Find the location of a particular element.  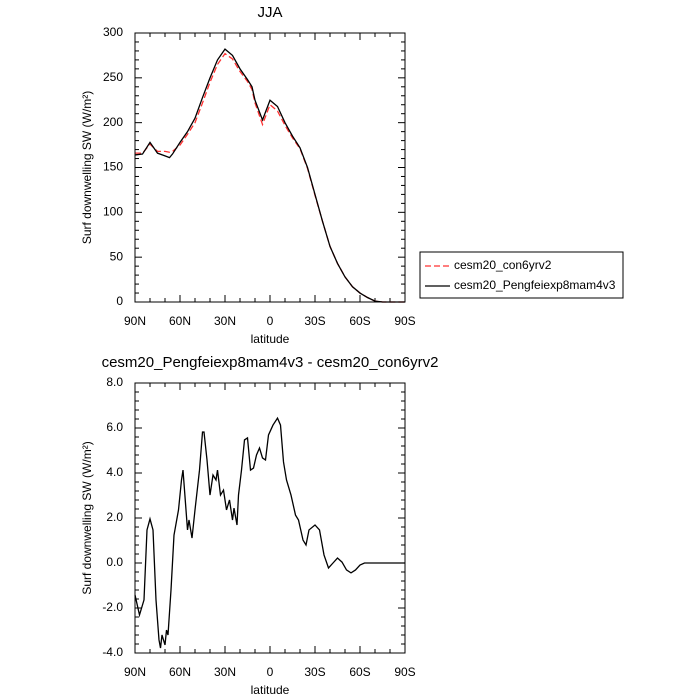

y-tick-label: 200 is located at coordinates (113, 122).